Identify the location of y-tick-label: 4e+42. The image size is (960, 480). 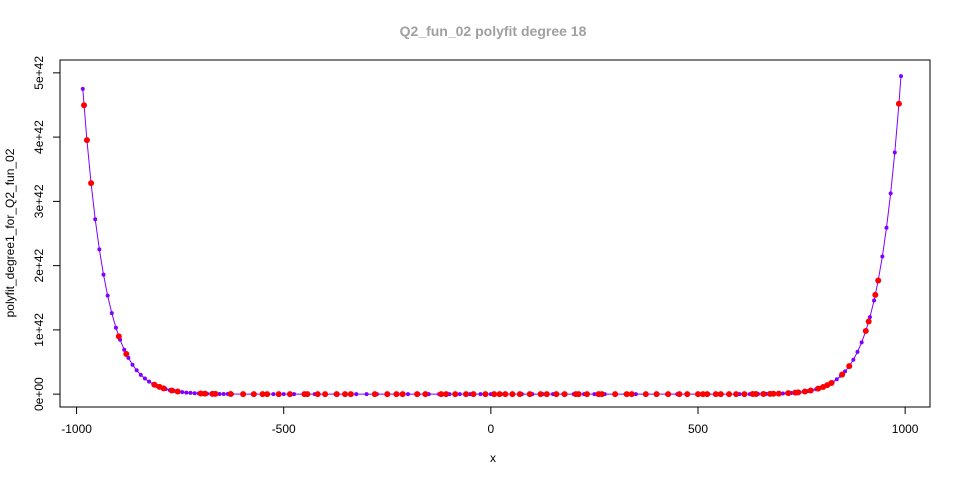
(39, 137).